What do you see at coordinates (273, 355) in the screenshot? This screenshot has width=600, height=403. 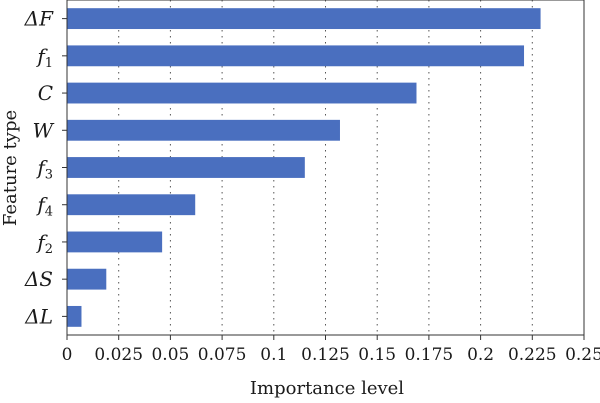 I see `x-tick-label: 0.1` at bounding box center [273, 355].